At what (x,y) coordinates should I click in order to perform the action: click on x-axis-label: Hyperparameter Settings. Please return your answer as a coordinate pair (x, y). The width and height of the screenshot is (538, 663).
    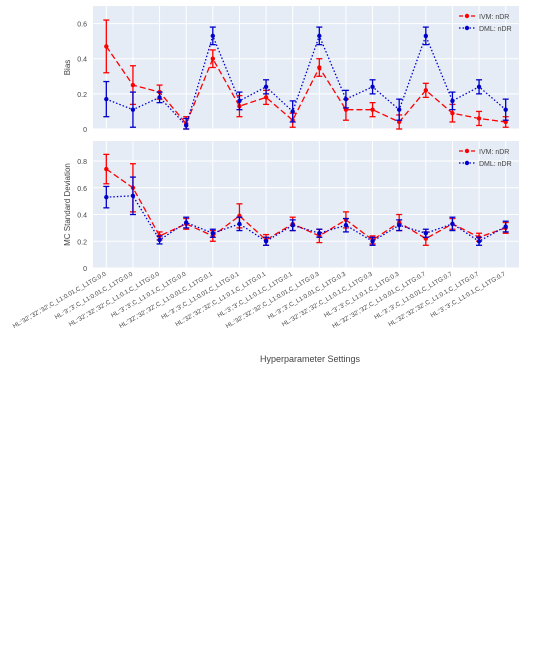
    Looking at the image, I should click on (310, 359).